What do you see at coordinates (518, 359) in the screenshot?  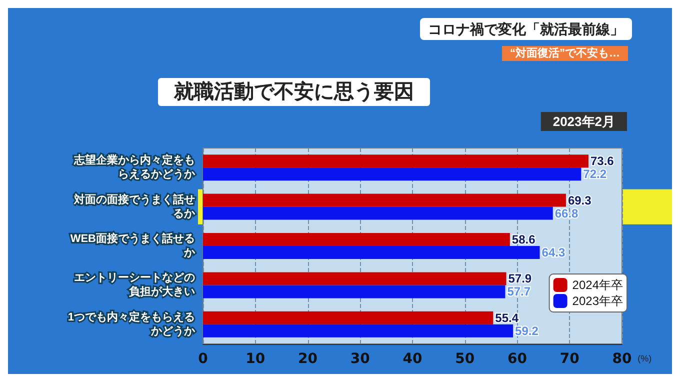 I see `x-tick-label: 60` at bounding box center [518, 359].